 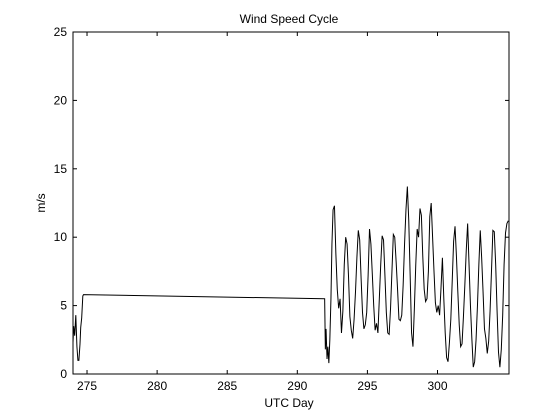 I want to click on y-tick-label: 10, so click(x=61, y=237).